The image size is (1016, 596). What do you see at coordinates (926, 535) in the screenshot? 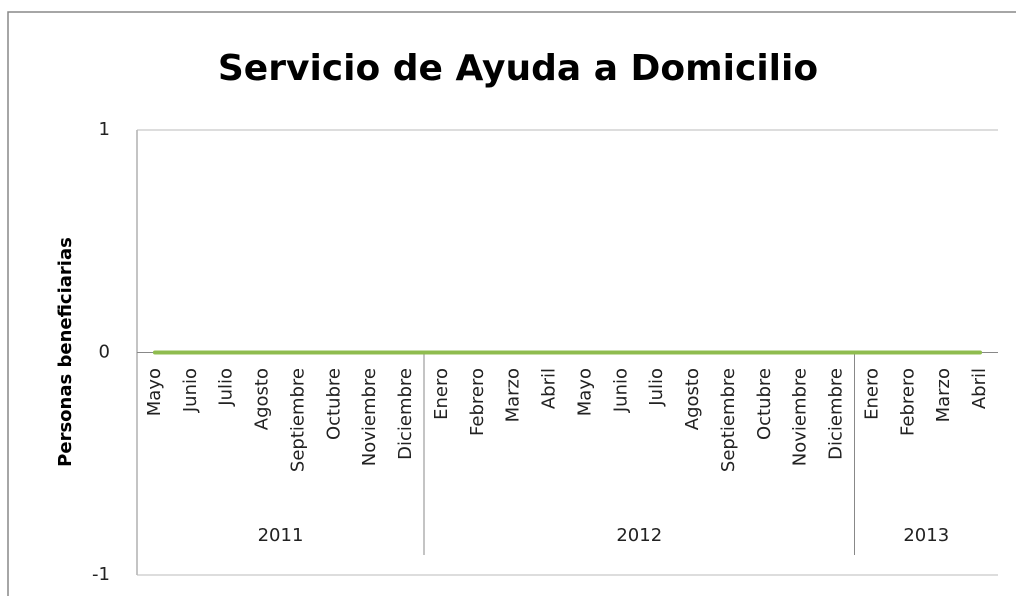
I see `group-label: 2013` at bounding box center [926, 535].